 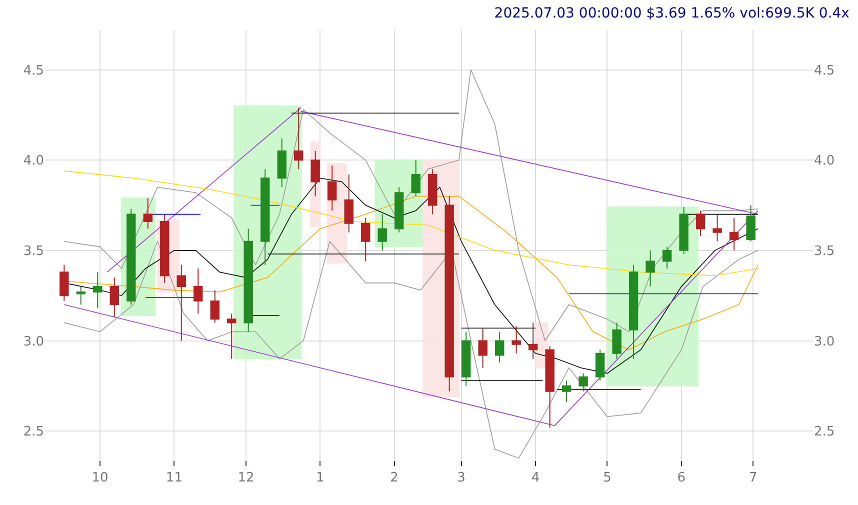 I want to click on x-tick-label: 4, so click(x=535, y=478).